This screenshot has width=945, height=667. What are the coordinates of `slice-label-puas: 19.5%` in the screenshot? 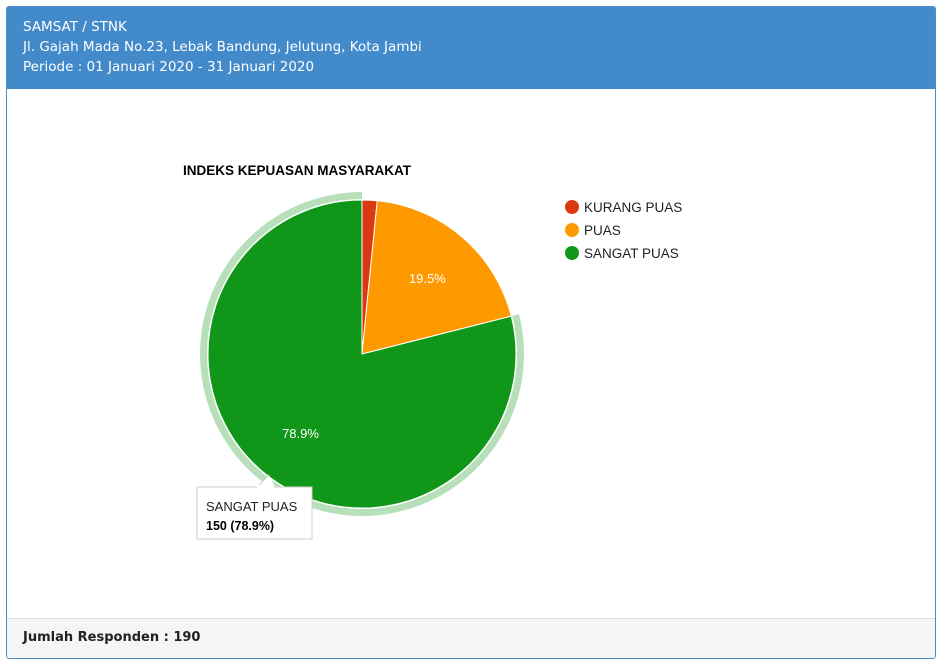 It's located at (427, 278).